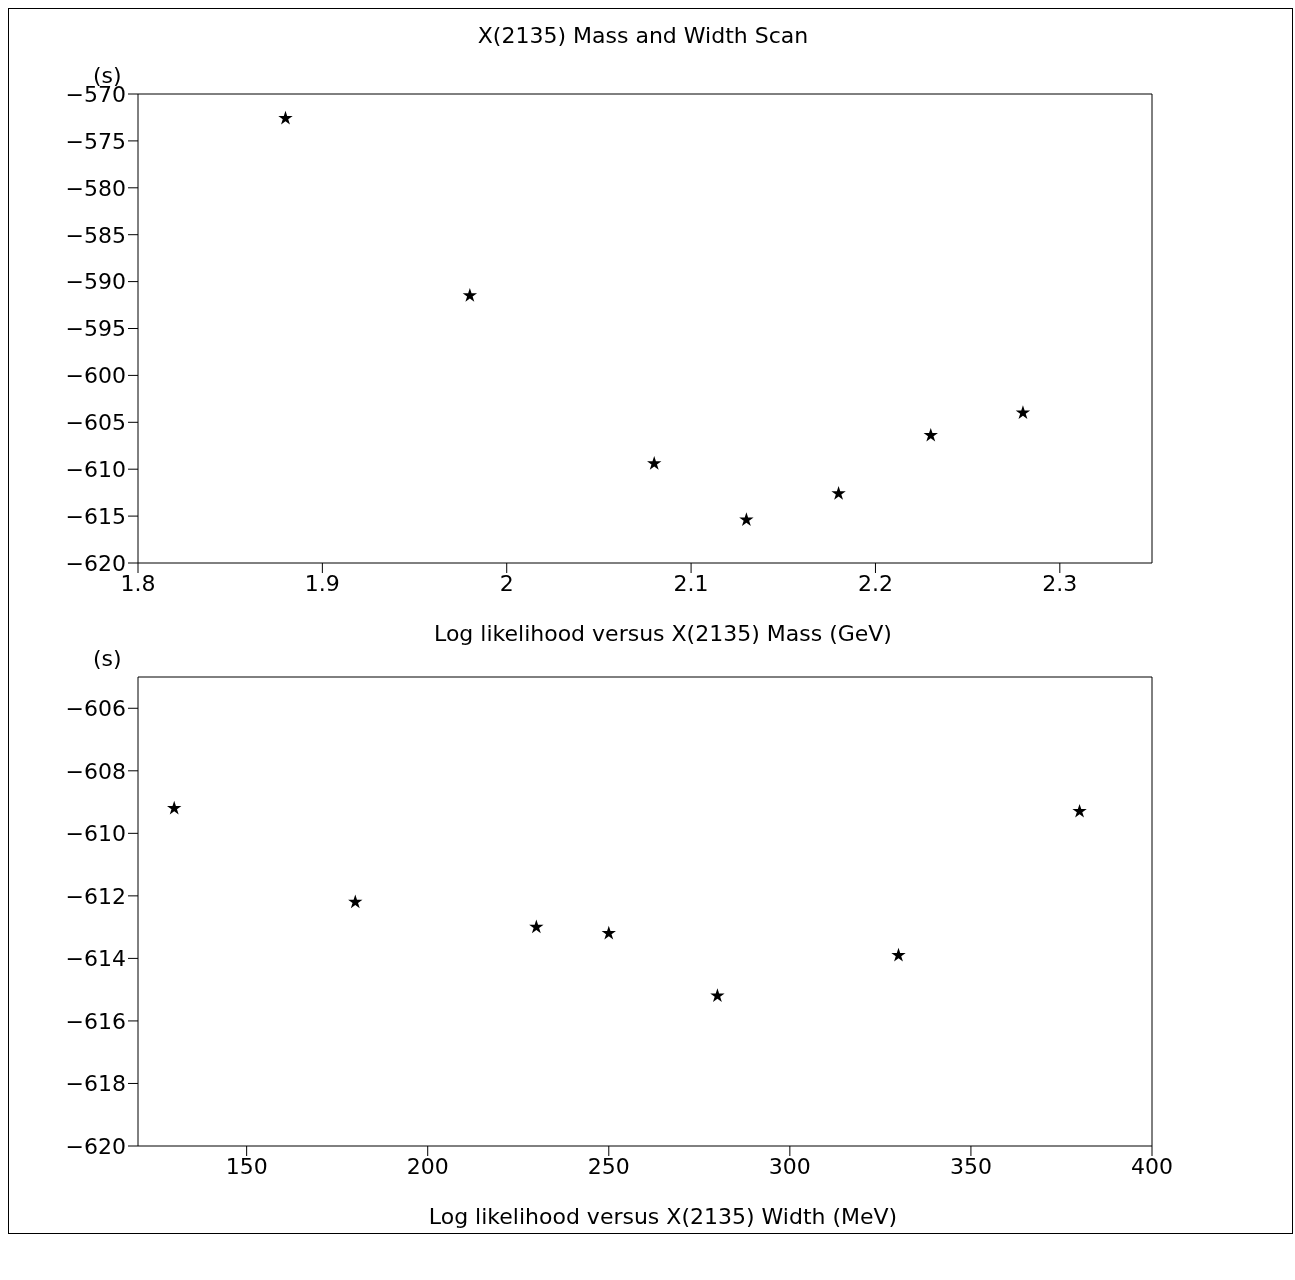  What do you see at coordinates (107, 658) in the screenshot?
I see `y-axis-title: (s)` at bounding box center [107, 658].